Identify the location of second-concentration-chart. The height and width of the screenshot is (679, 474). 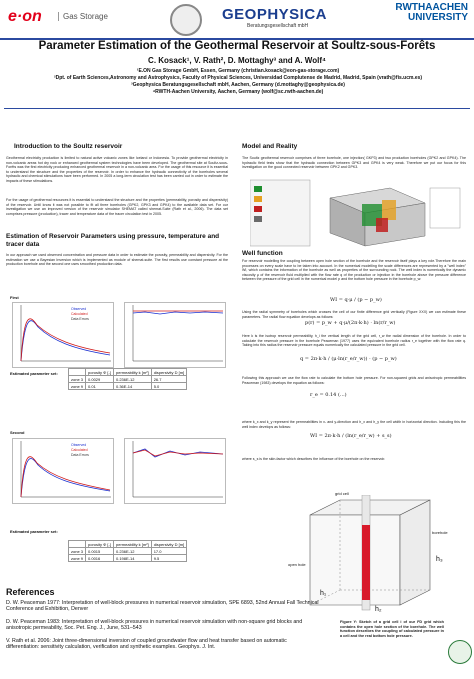
(65, 469).